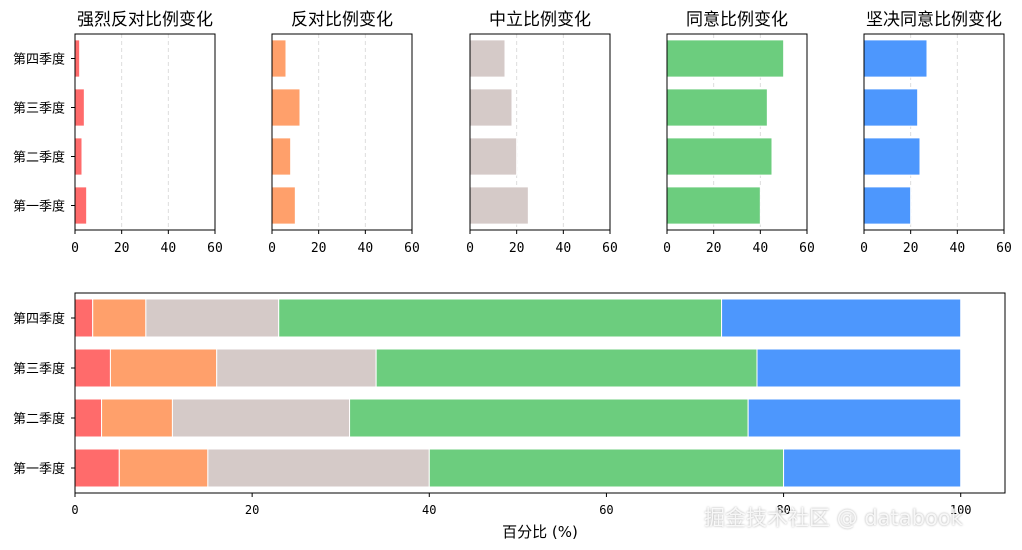  Describe the element at coordinates (737, 20) in the screenshot. I see `subplot-title: 同意比例变化` at that location.